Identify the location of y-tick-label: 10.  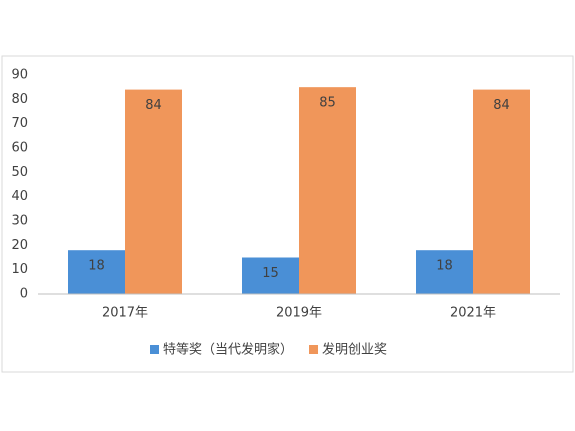
(19, 269).